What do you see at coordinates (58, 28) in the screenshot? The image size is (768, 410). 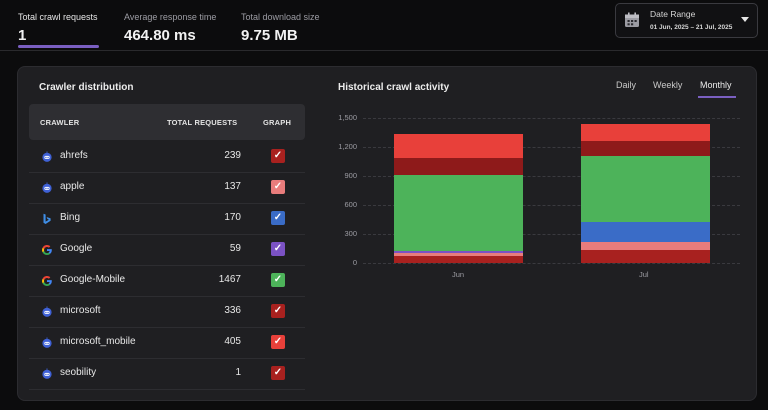 I see `stat-total-crawl-requests: Total crawl requests 1` at bounding box center [58, 28].